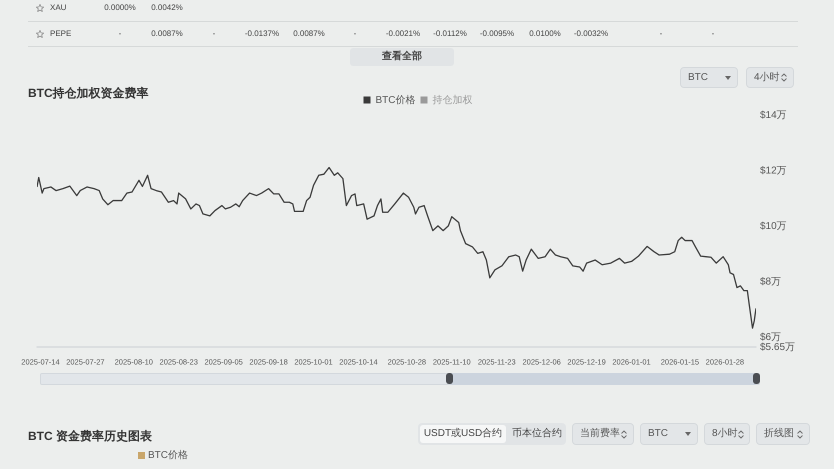 The image size is (834, 469). Describe the element at coordinates (61, 33) in the screenshot. I see `text: PEPE` at that location.